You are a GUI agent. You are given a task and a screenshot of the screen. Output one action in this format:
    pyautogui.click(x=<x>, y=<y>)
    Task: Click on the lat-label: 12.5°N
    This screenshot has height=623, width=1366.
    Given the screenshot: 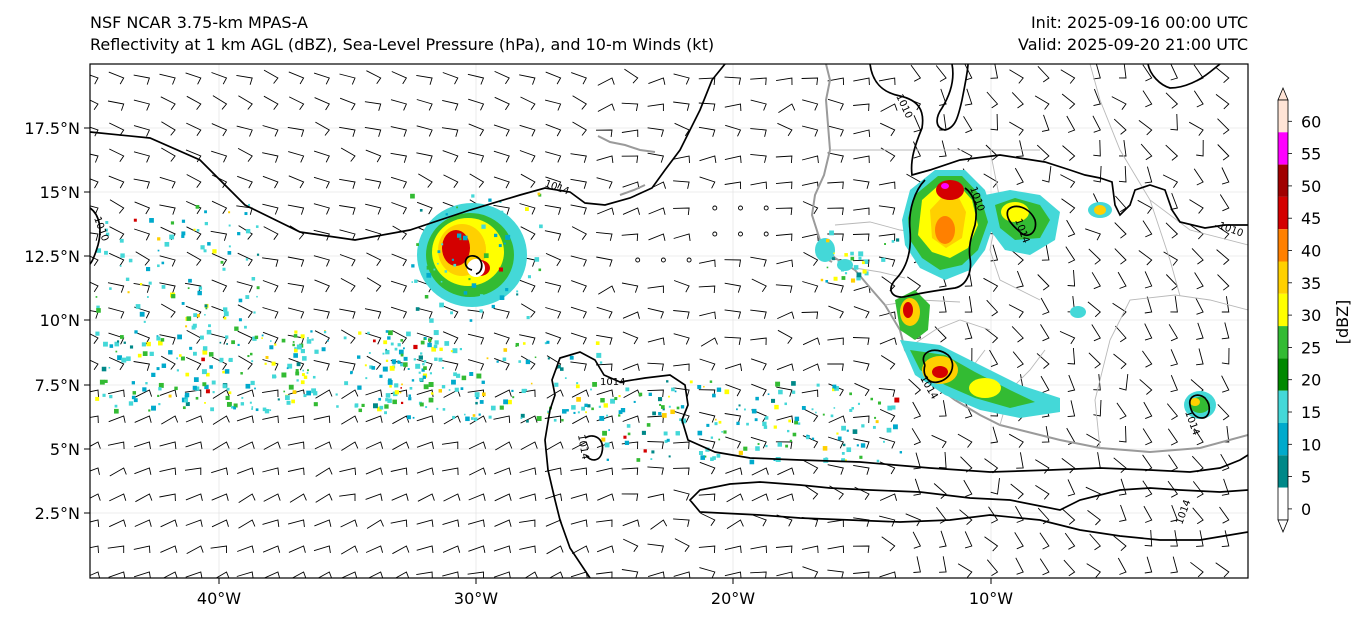 What is the action you would take?
    pyautogui.click(x=52, y=256)
    